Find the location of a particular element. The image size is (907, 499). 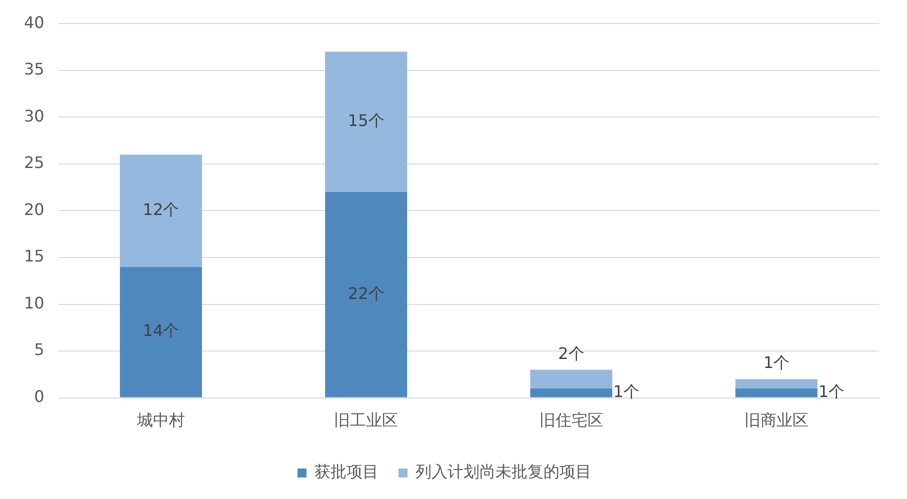

y-tick-label: 20 is located at coordinates (34, 209).